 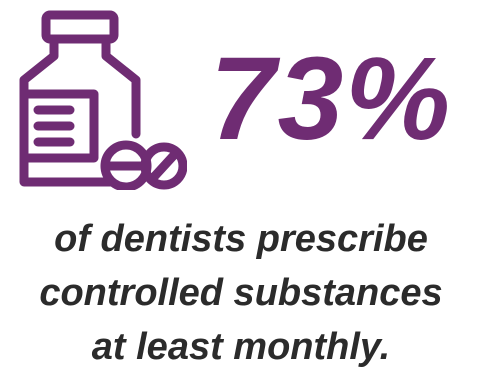 What do you see at coordinates (241, 347) in the screenshot?
I see `caption-line-3: at least monthly.` at bounding box center [241, 347].